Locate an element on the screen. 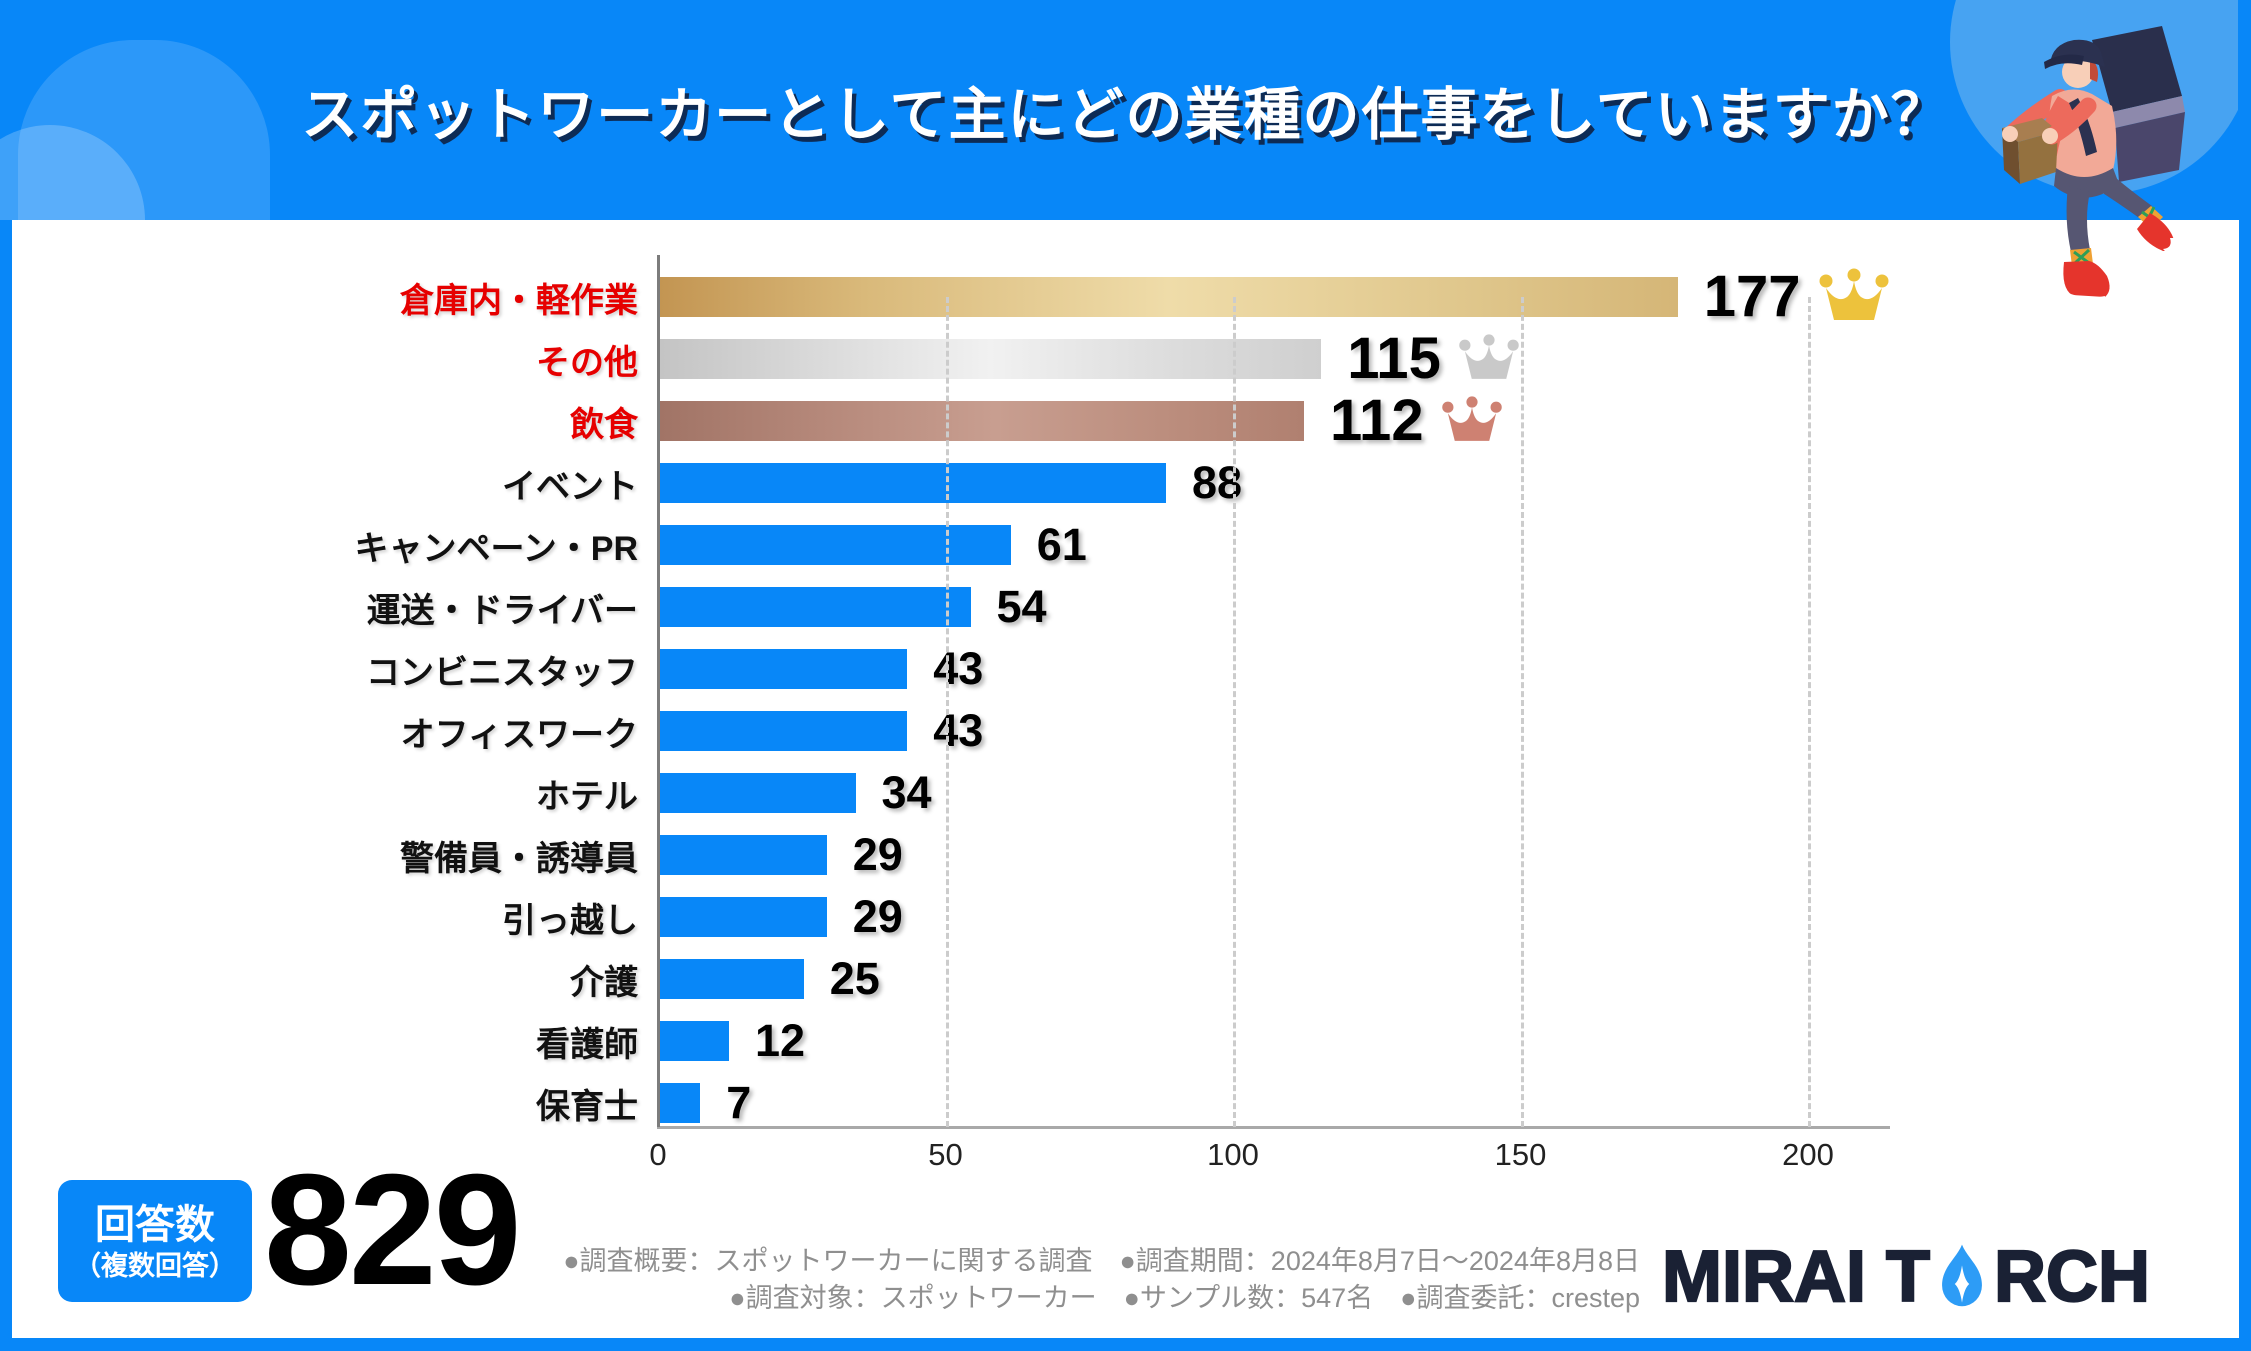 This screenshot has width=2251, height=1351. answer-count-value: 829 is located at coordinates (393, 1230).